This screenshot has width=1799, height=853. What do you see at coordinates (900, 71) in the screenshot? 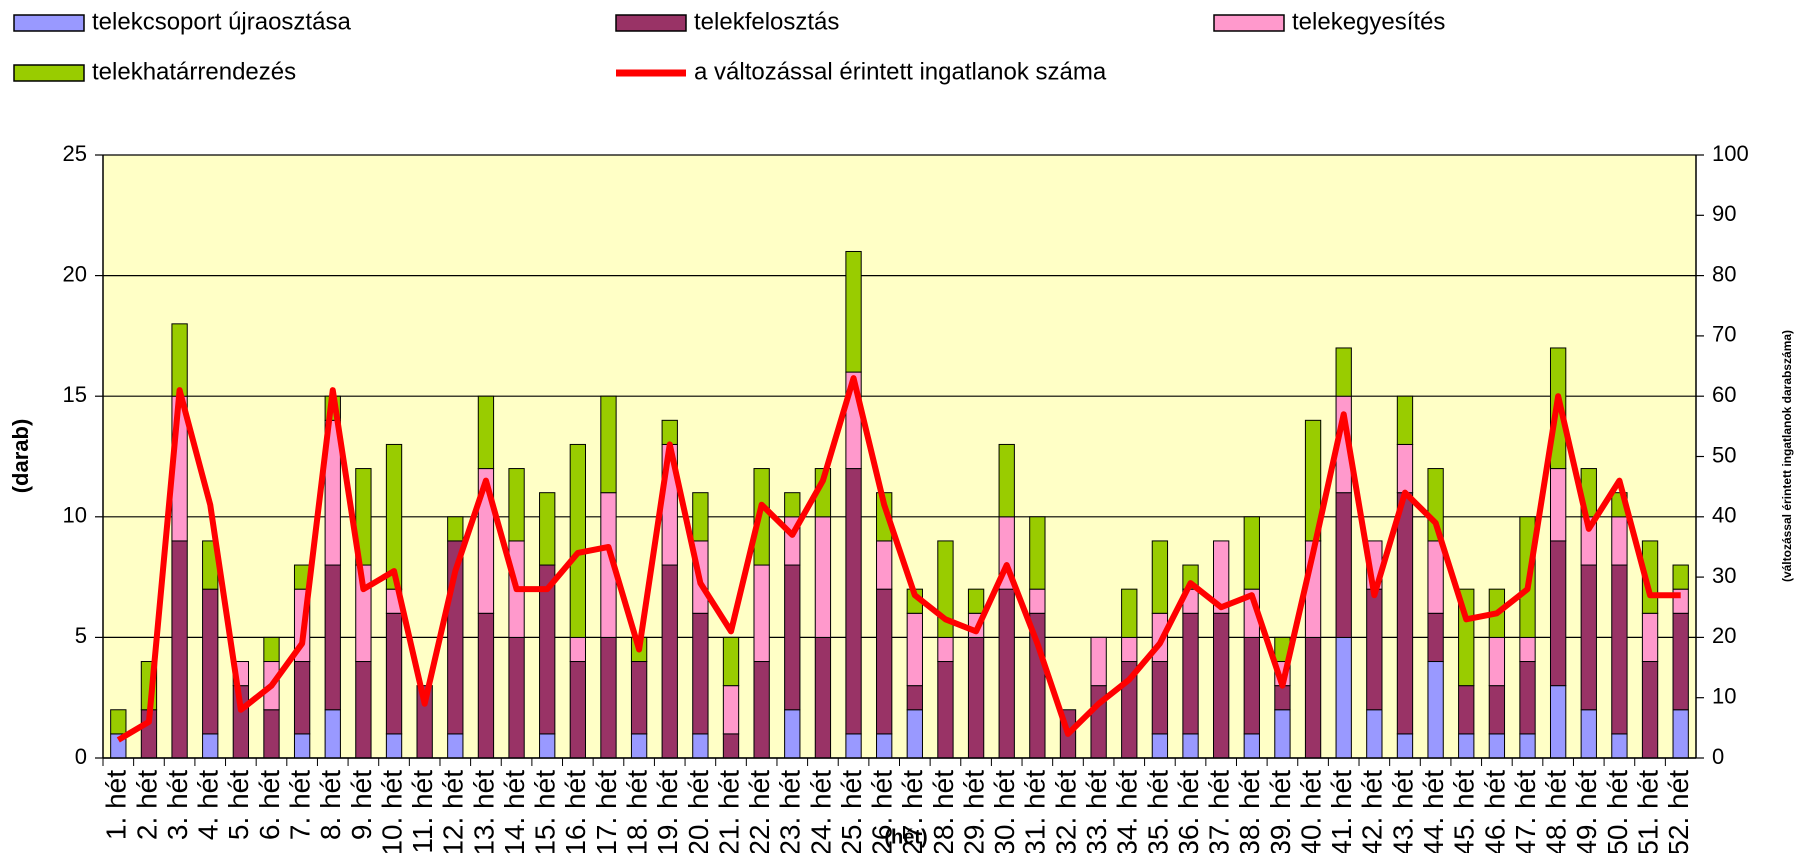
I see `legend-label: a változással érintett ingatlanok száma` at bounding box center [900, 71].